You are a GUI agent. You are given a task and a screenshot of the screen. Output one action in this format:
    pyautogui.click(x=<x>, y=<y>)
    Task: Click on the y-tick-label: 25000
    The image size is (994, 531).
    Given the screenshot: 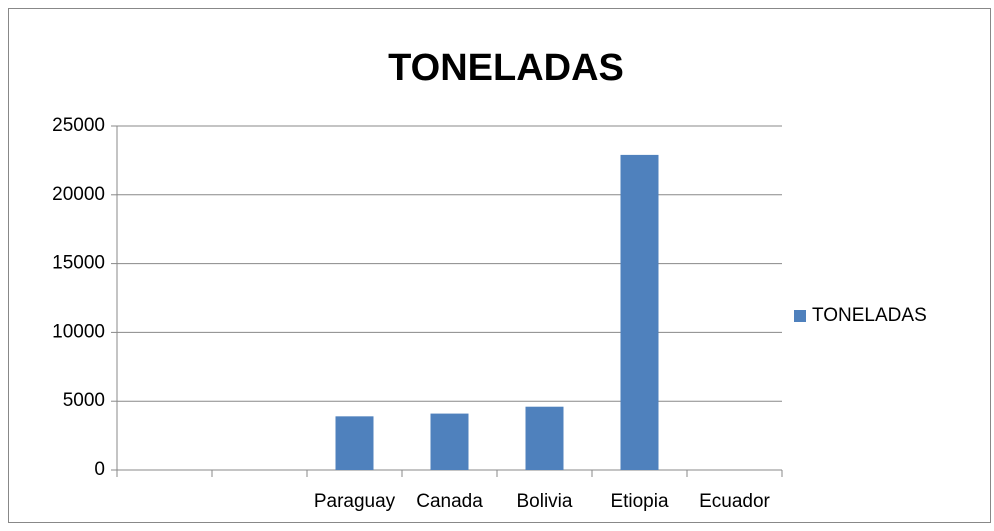 What is the action you would take?
    pyautogui.click(x=78, y=125)
    